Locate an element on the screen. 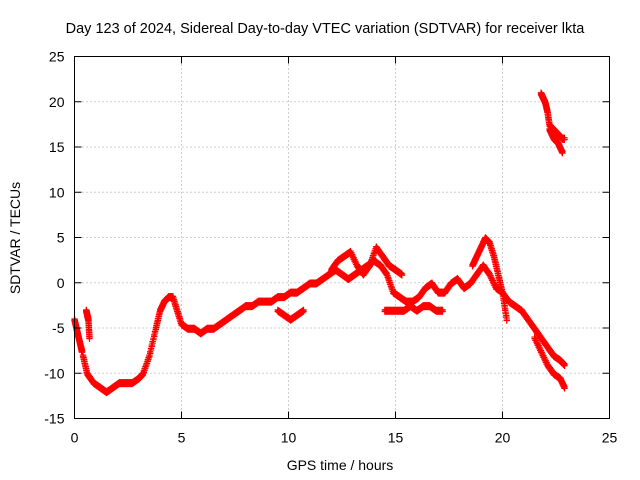  x-tick-label: 15 is located at coordinates (396, 438).